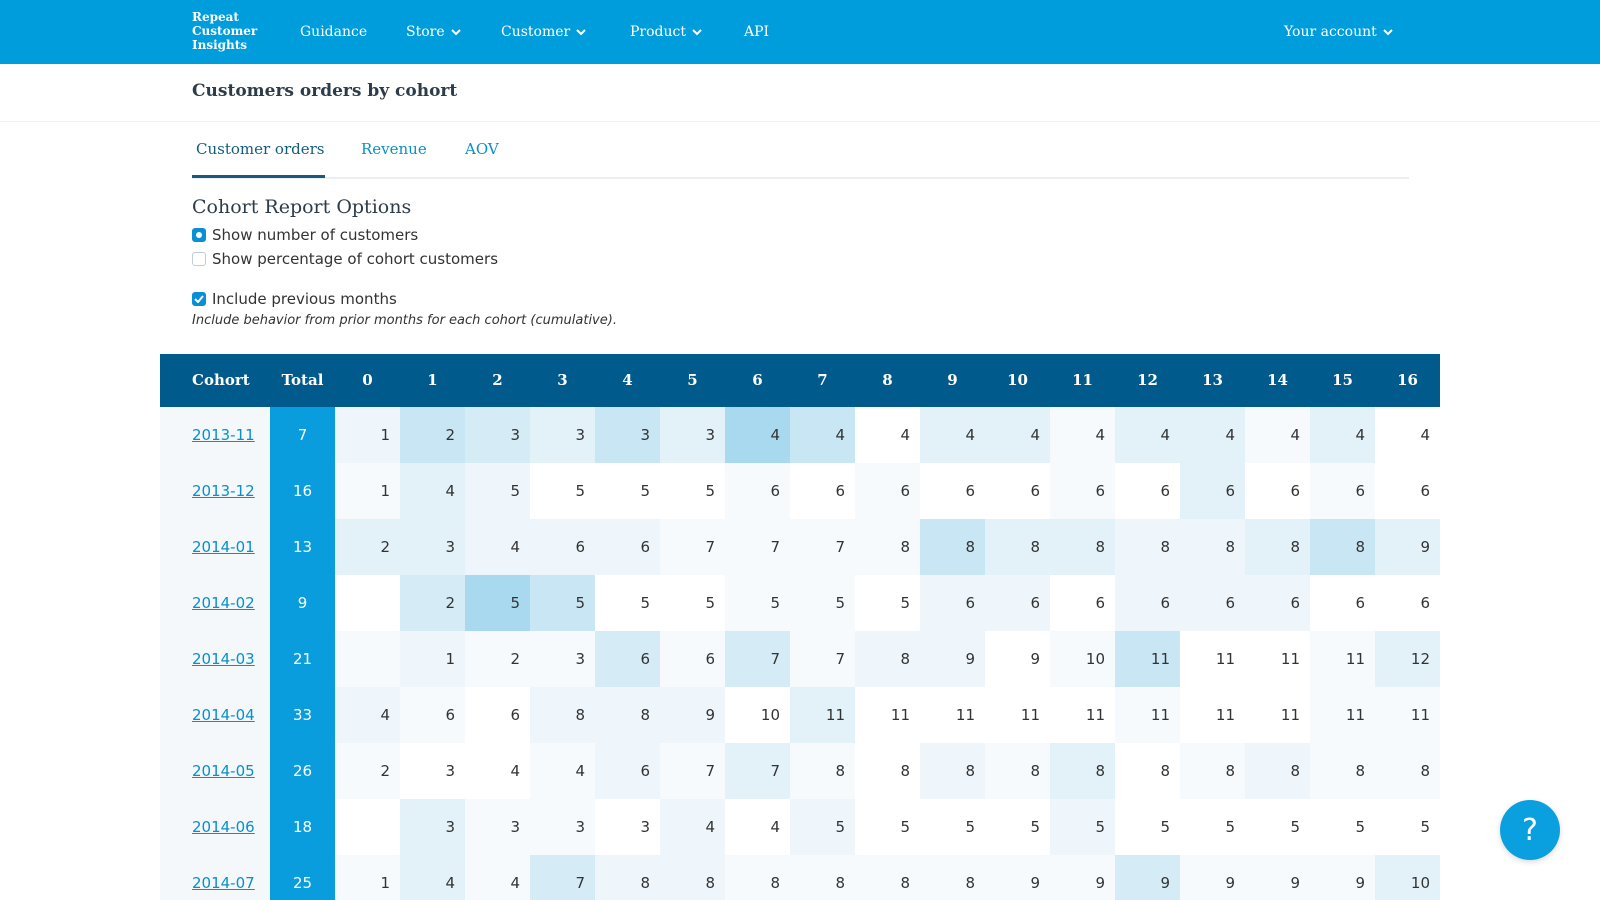 The height and width of the screenshot is (900, 1600). I want to click on app-logo: Repeat Customer Insights, so click(225, 31).